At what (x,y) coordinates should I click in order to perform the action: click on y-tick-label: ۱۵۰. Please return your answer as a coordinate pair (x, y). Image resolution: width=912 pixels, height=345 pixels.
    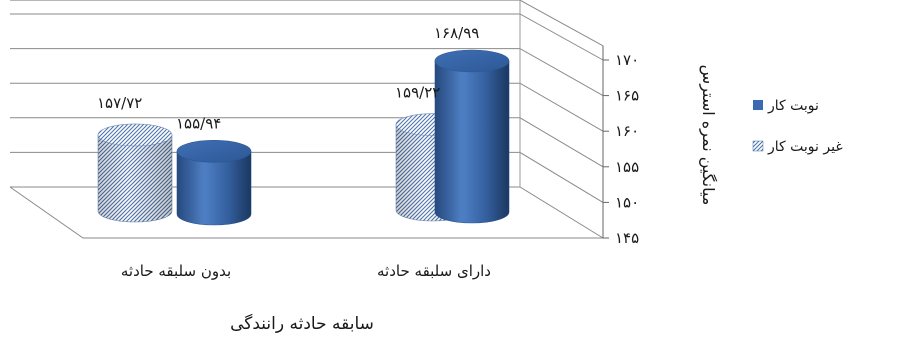
    Looking at the image, I should click on (627, 202).